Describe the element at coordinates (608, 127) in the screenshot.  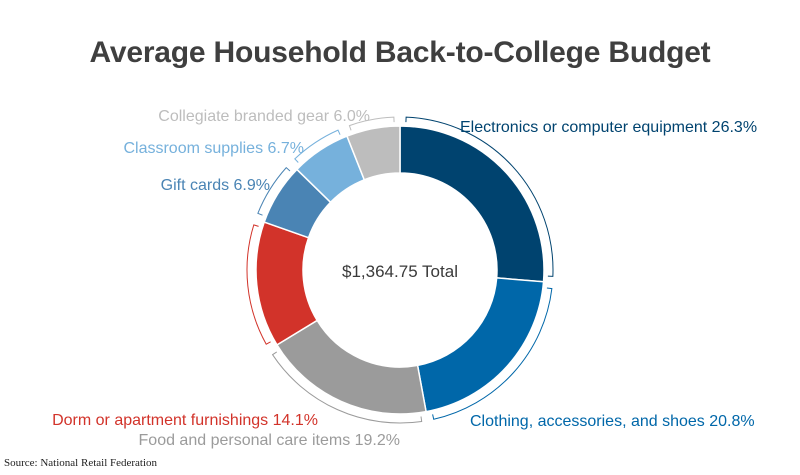
I see `label-electronics-or-computer-equipment: Electronics or computer equipment 26.3%` at that location.